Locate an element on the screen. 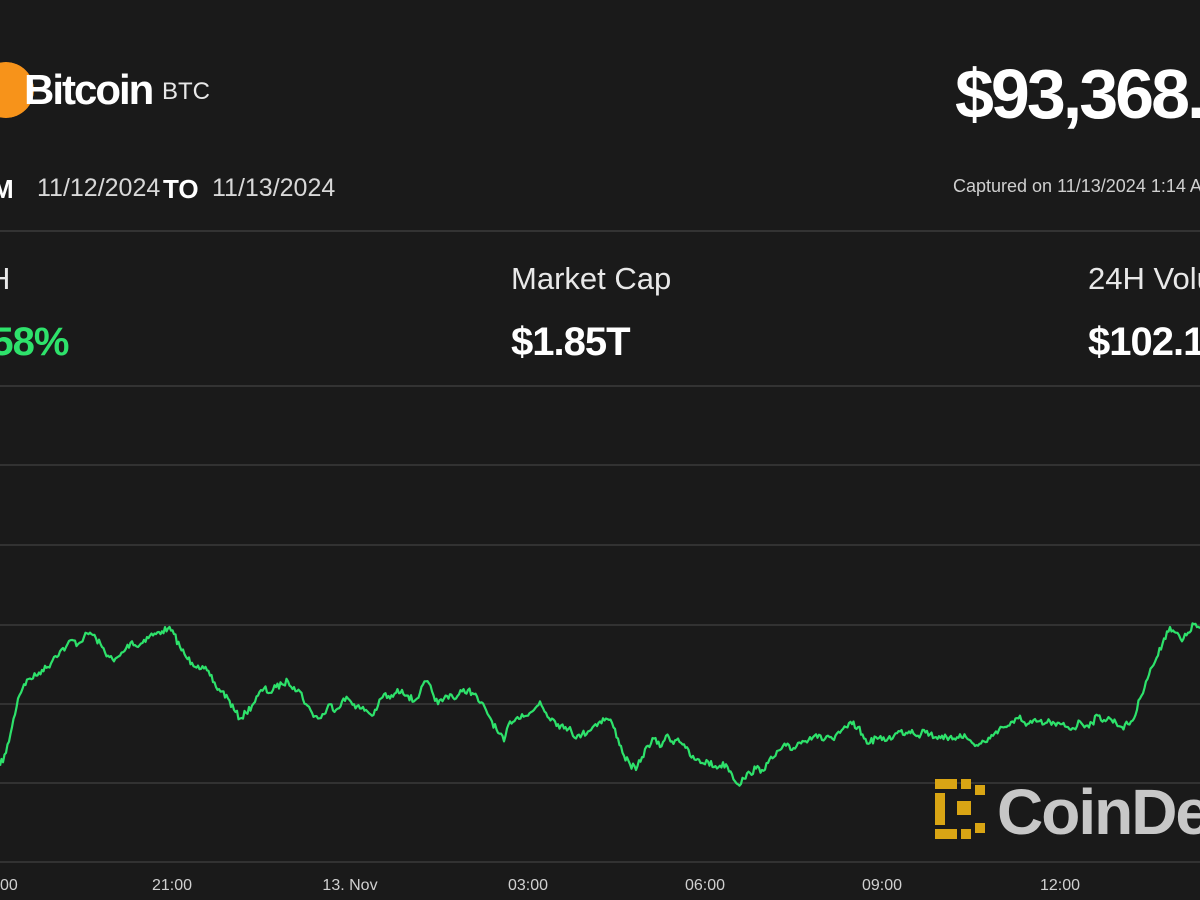 The height and width of the screenshot is (900, 1200). captured-timestamp: Captured on 11/13/2024 1:14 AM is located at coordinates (1076, 186).